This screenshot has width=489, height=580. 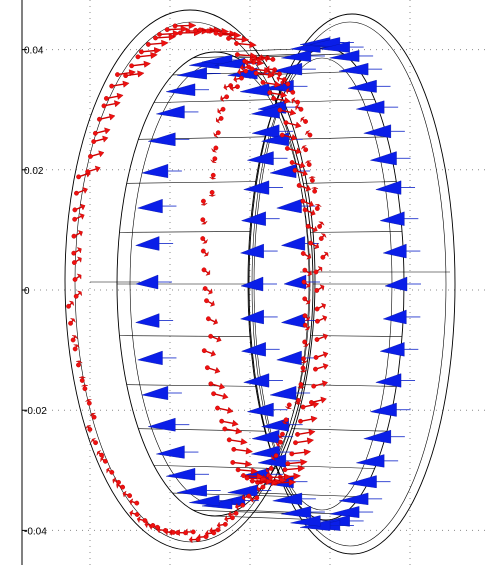 I want to click on y-tick-label: 0, so click(x=27, y=291).